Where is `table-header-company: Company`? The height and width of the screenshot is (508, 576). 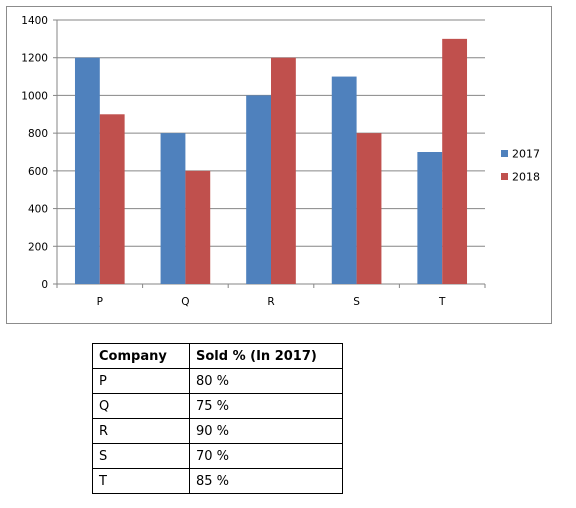 table-header-company: Company is located at coordinates (141, 356).